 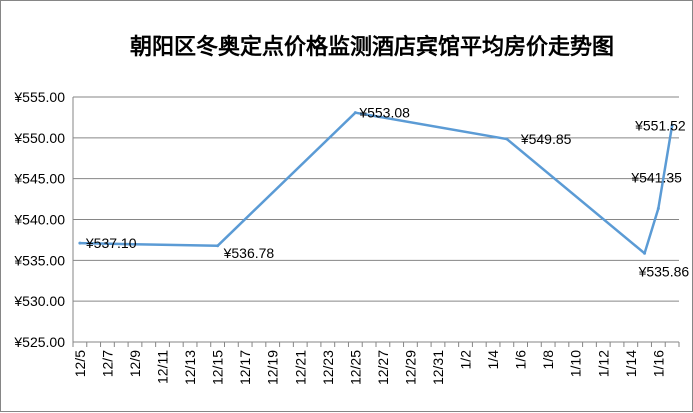 What do you see at coordinates (39, 342) in the screenshot?
I see `y-tick-label: ¥525.00` at bounding box center [39, 342].